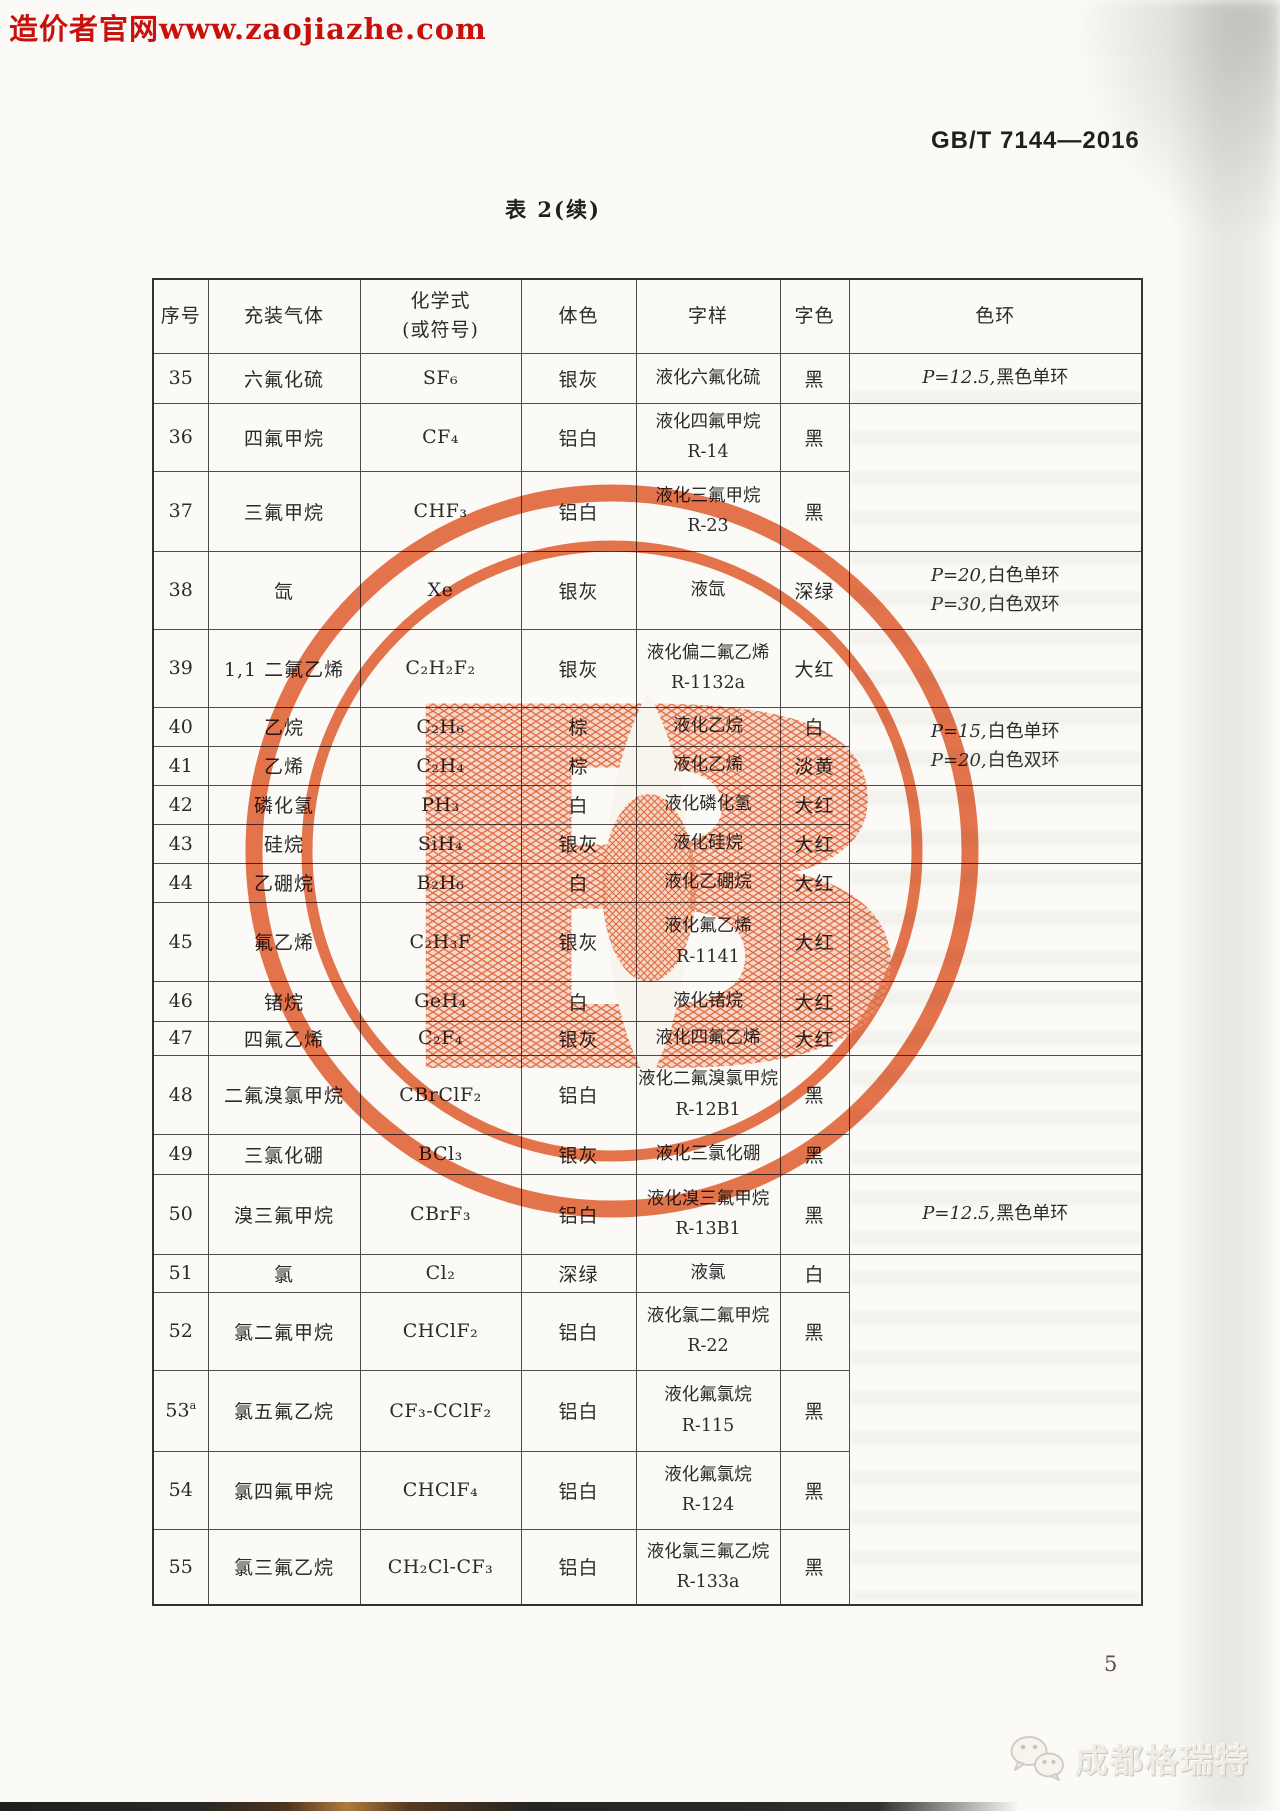 Image resolution: width=1280 pixels, height=1811 pixels. Describe the element at coordinates (180, 511) in the screenshot. I see `cell-serial: 37` at that location.